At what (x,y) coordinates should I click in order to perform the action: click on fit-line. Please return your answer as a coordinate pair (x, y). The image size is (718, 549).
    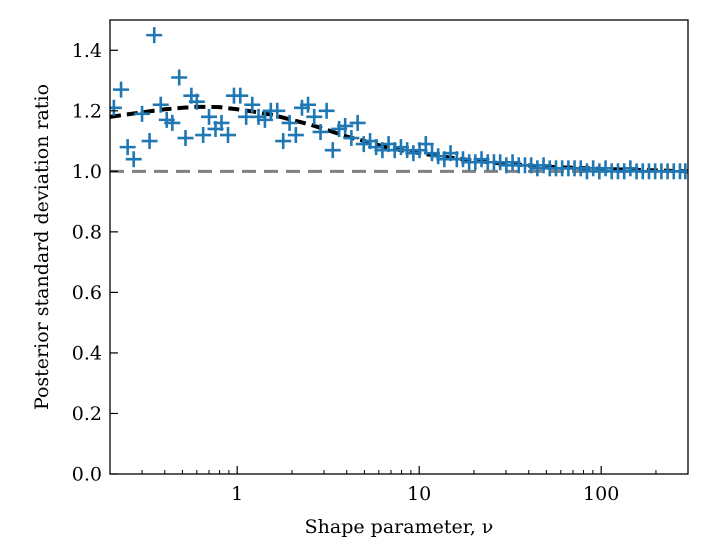
    Looking at the image, I should click on (399, 139).